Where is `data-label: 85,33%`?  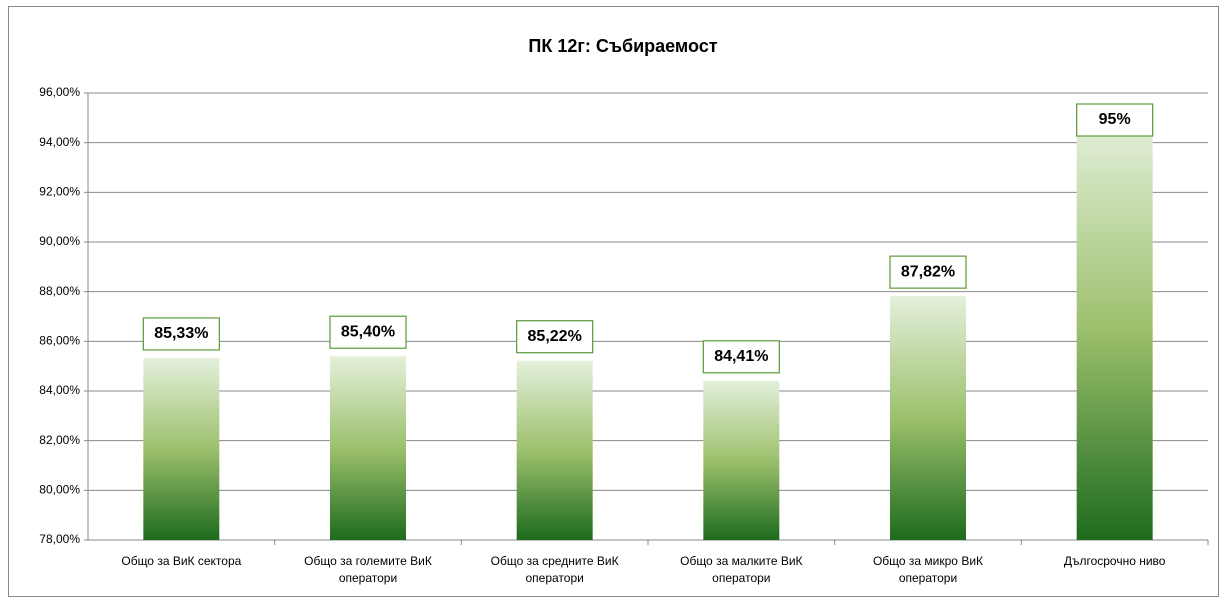
data-label: 85,33% is located at coordinates (181, 333).